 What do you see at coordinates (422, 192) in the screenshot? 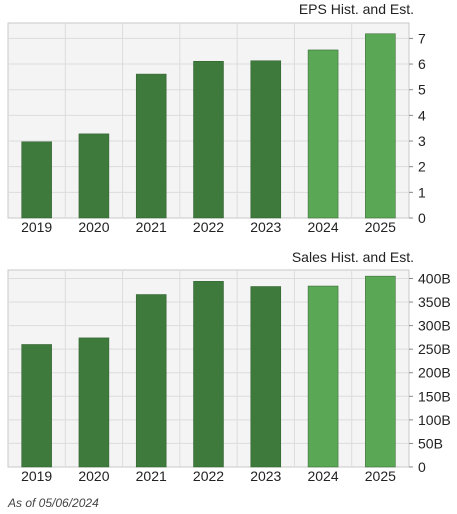
I see `eps-ytick-label: 1` at bounding box center [422, 192].